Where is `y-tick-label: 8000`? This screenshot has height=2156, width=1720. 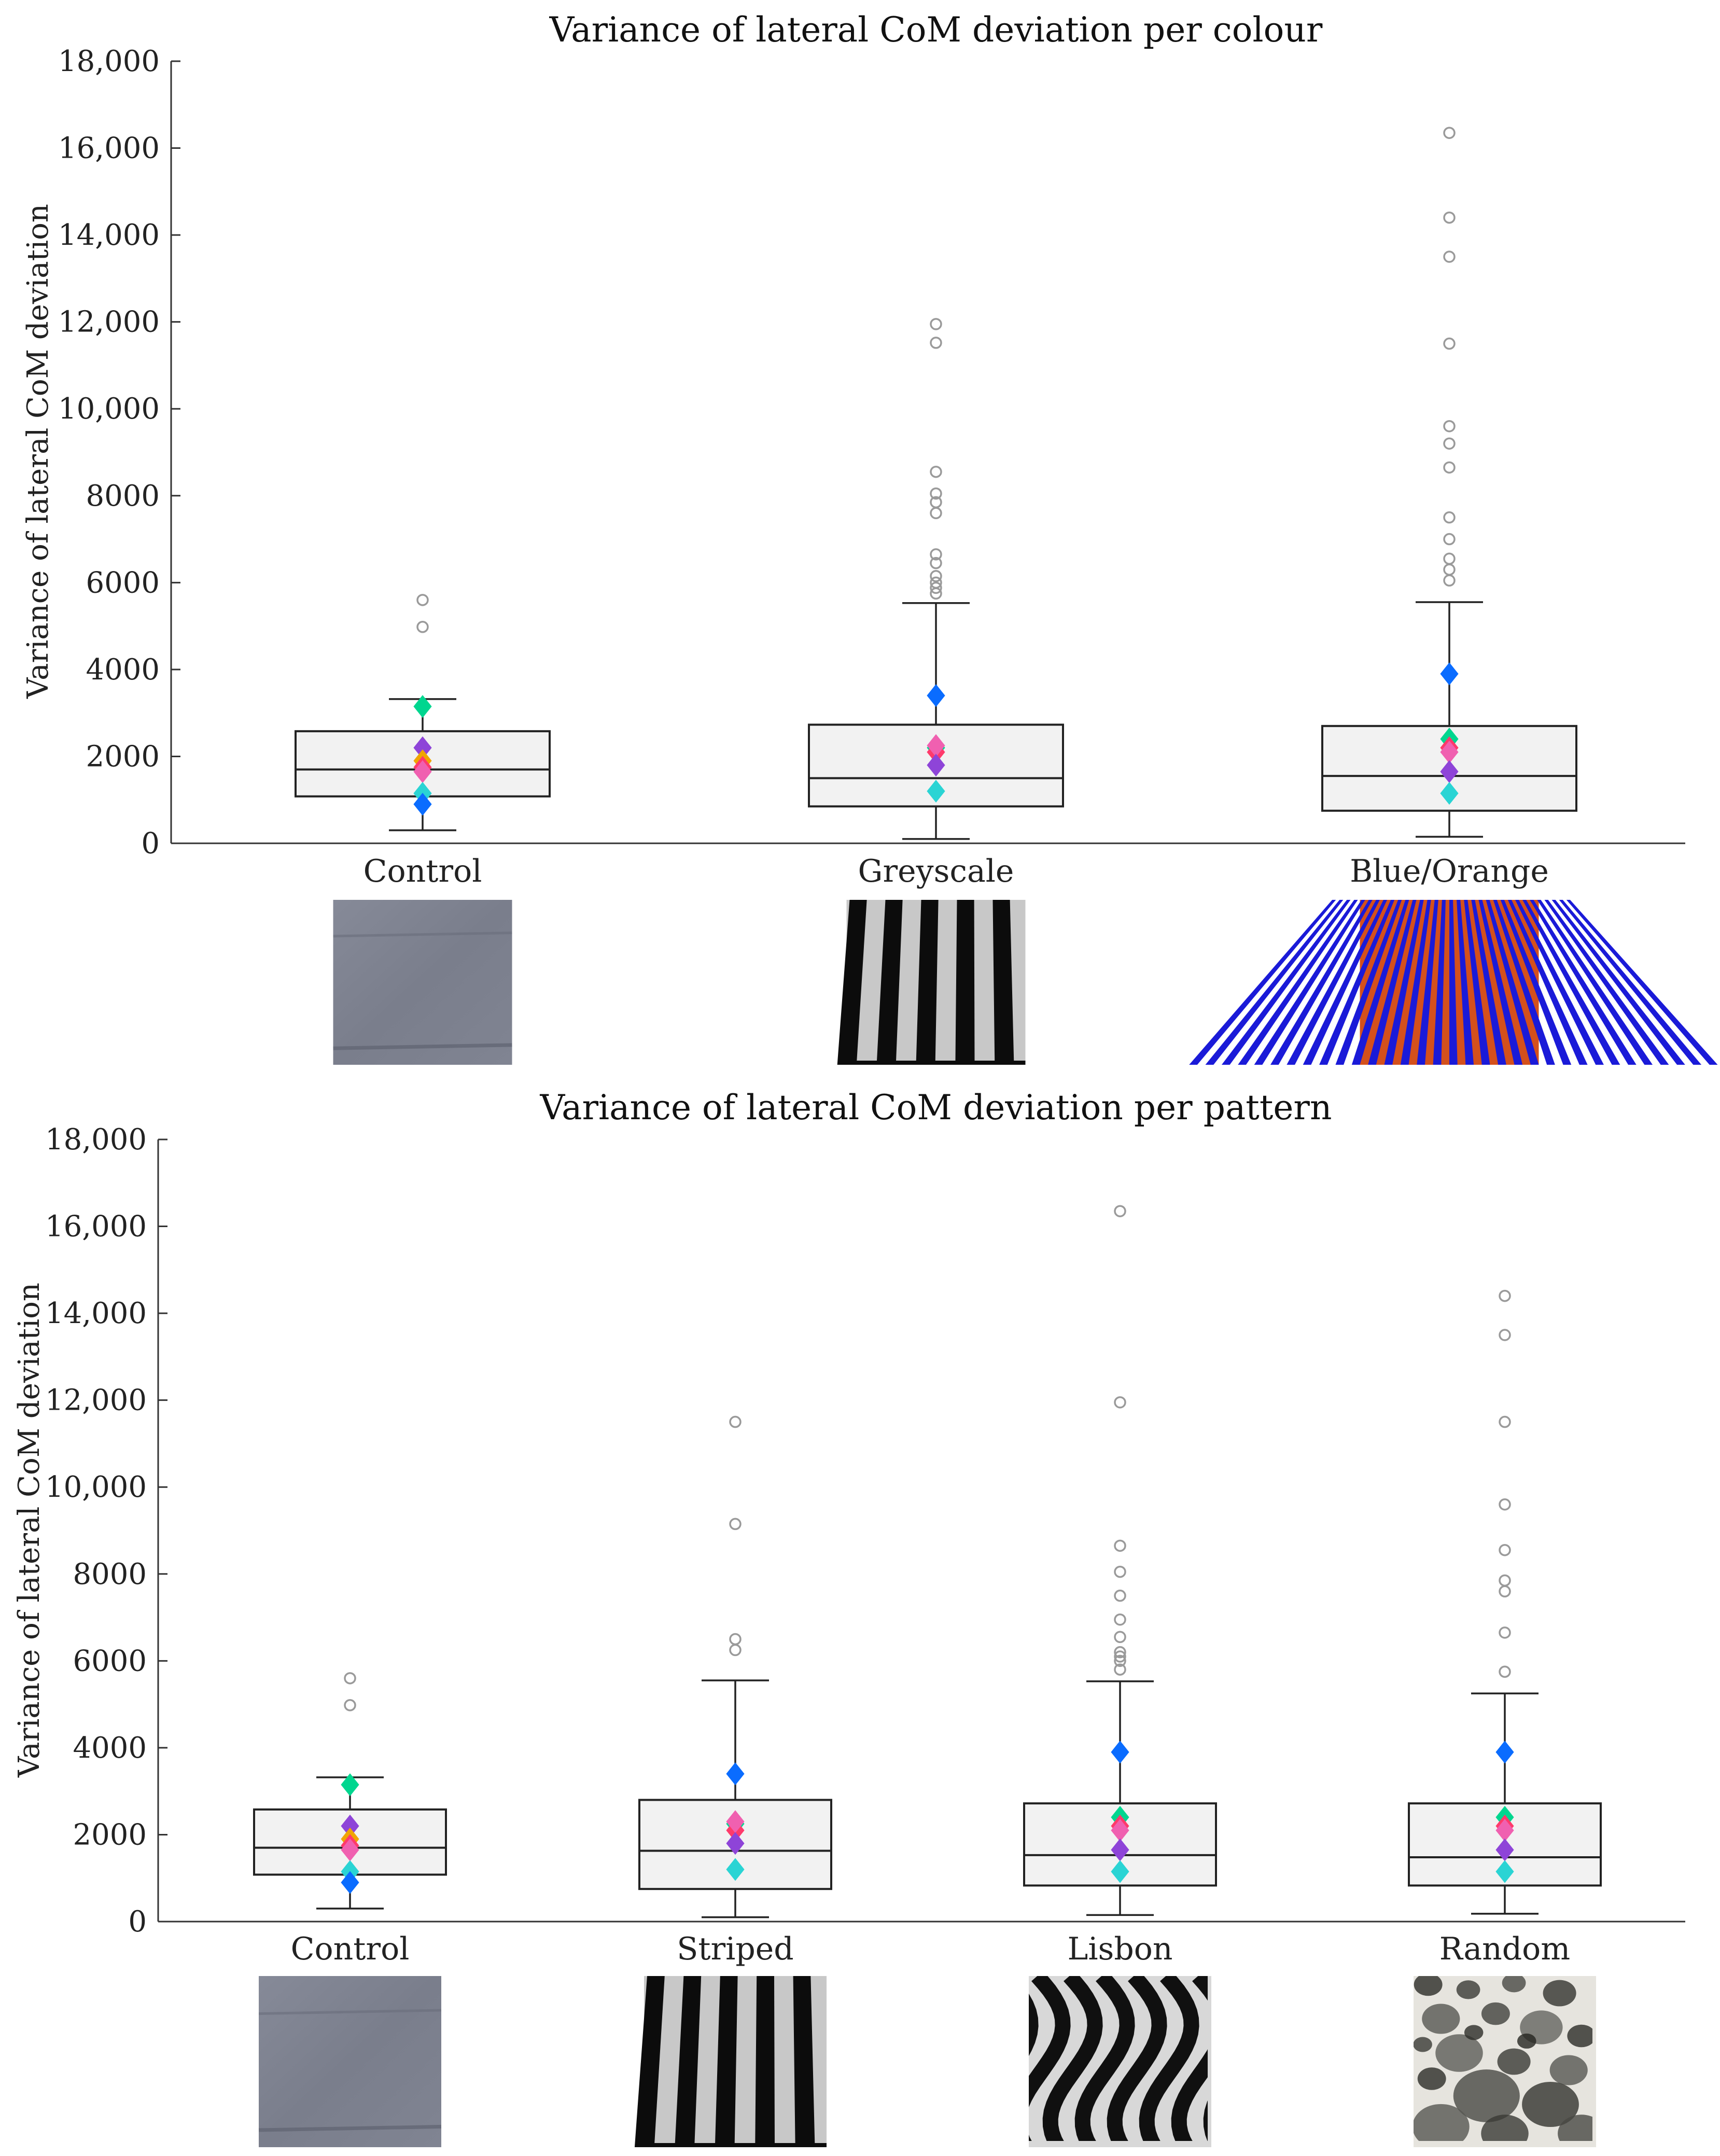
y-tick-label: 8000 is located at coordinates (110, 1574).